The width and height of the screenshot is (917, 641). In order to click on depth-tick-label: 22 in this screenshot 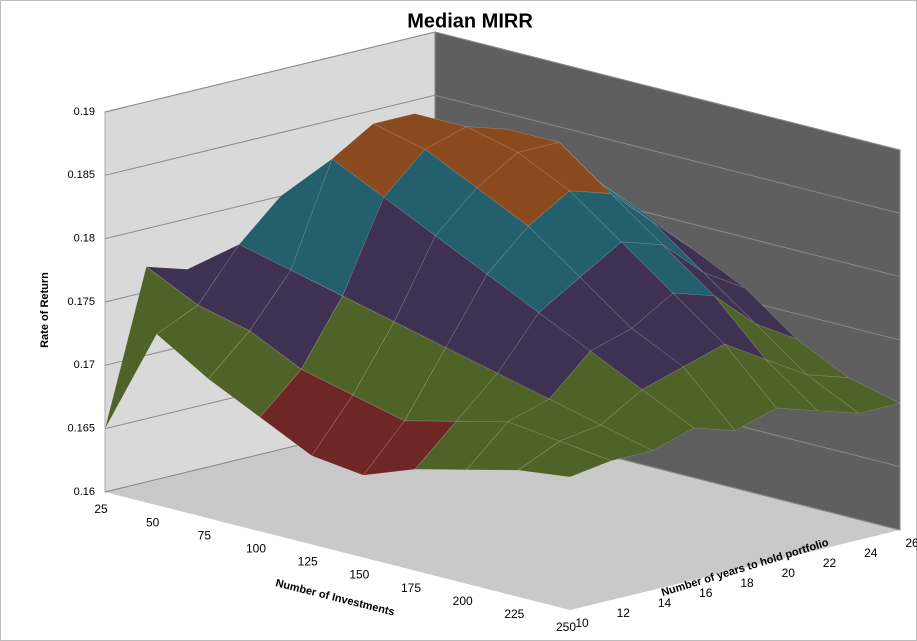, I will do `click(830, 563)`.